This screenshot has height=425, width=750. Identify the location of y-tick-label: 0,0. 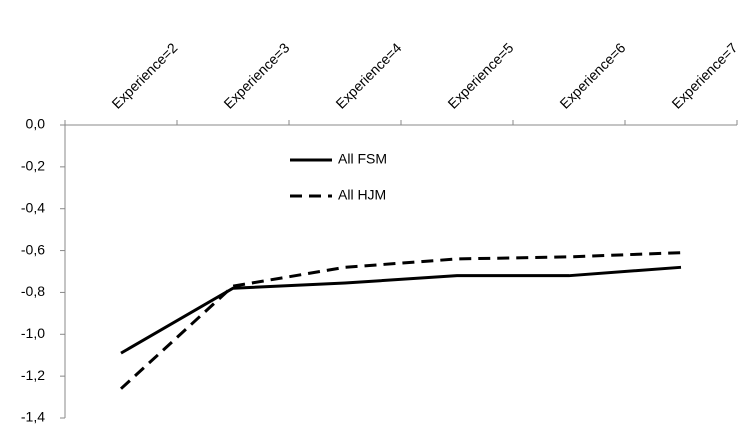
(36, 124).